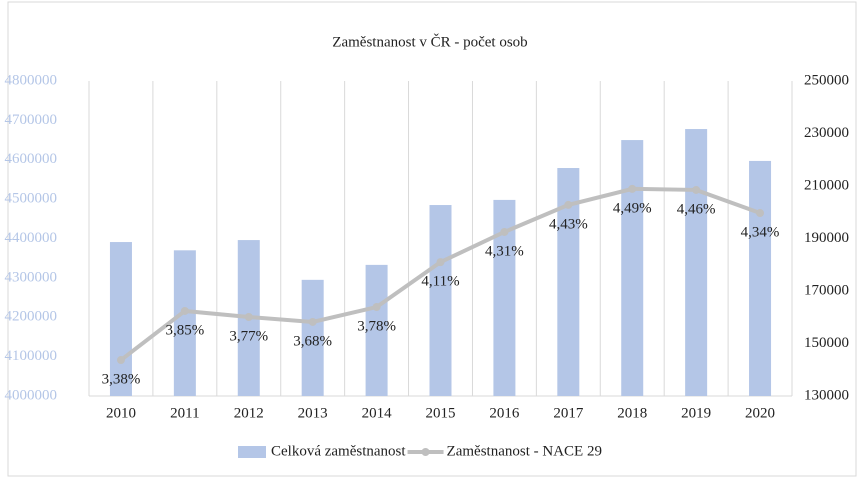 The width and height of the screenshot is (859, 481). Describe the element at coordinates (568, 224) in the screenshot. I see `data-label: 4,43%` at that location.